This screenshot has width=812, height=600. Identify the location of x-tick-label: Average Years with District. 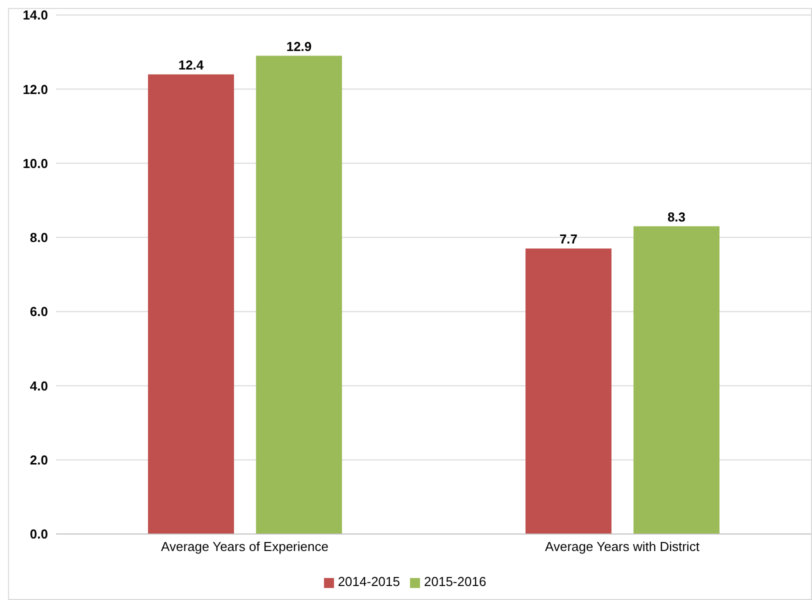
(622, 546).